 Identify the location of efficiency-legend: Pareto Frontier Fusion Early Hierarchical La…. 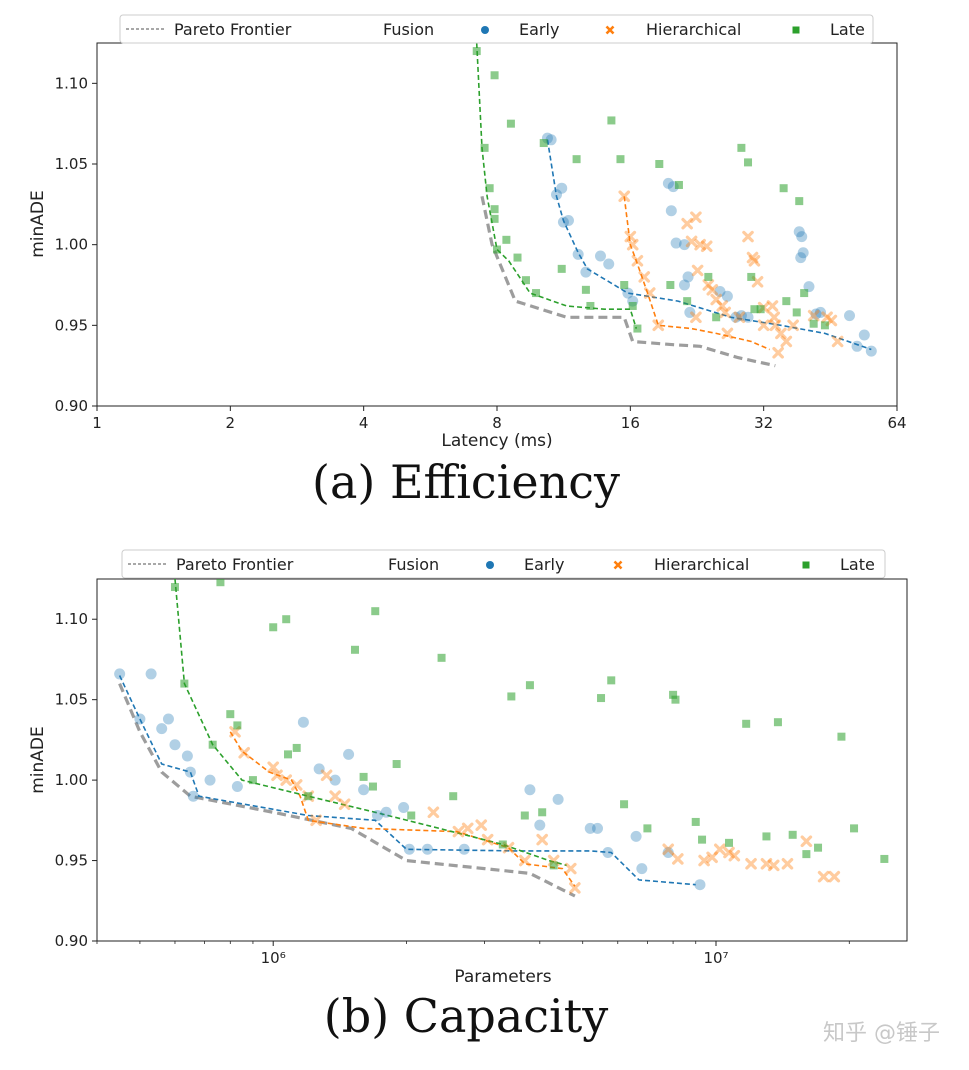
(496, 29).